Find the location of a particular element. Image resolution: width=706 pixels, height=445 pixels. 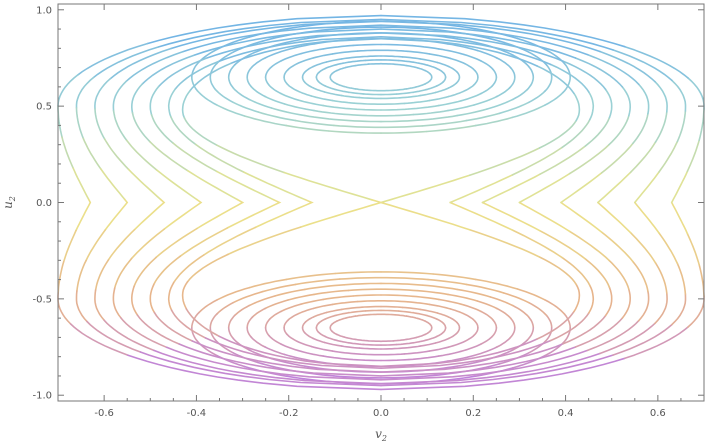

y-tick-label: 0.5 is located at coordinates (44, 107).